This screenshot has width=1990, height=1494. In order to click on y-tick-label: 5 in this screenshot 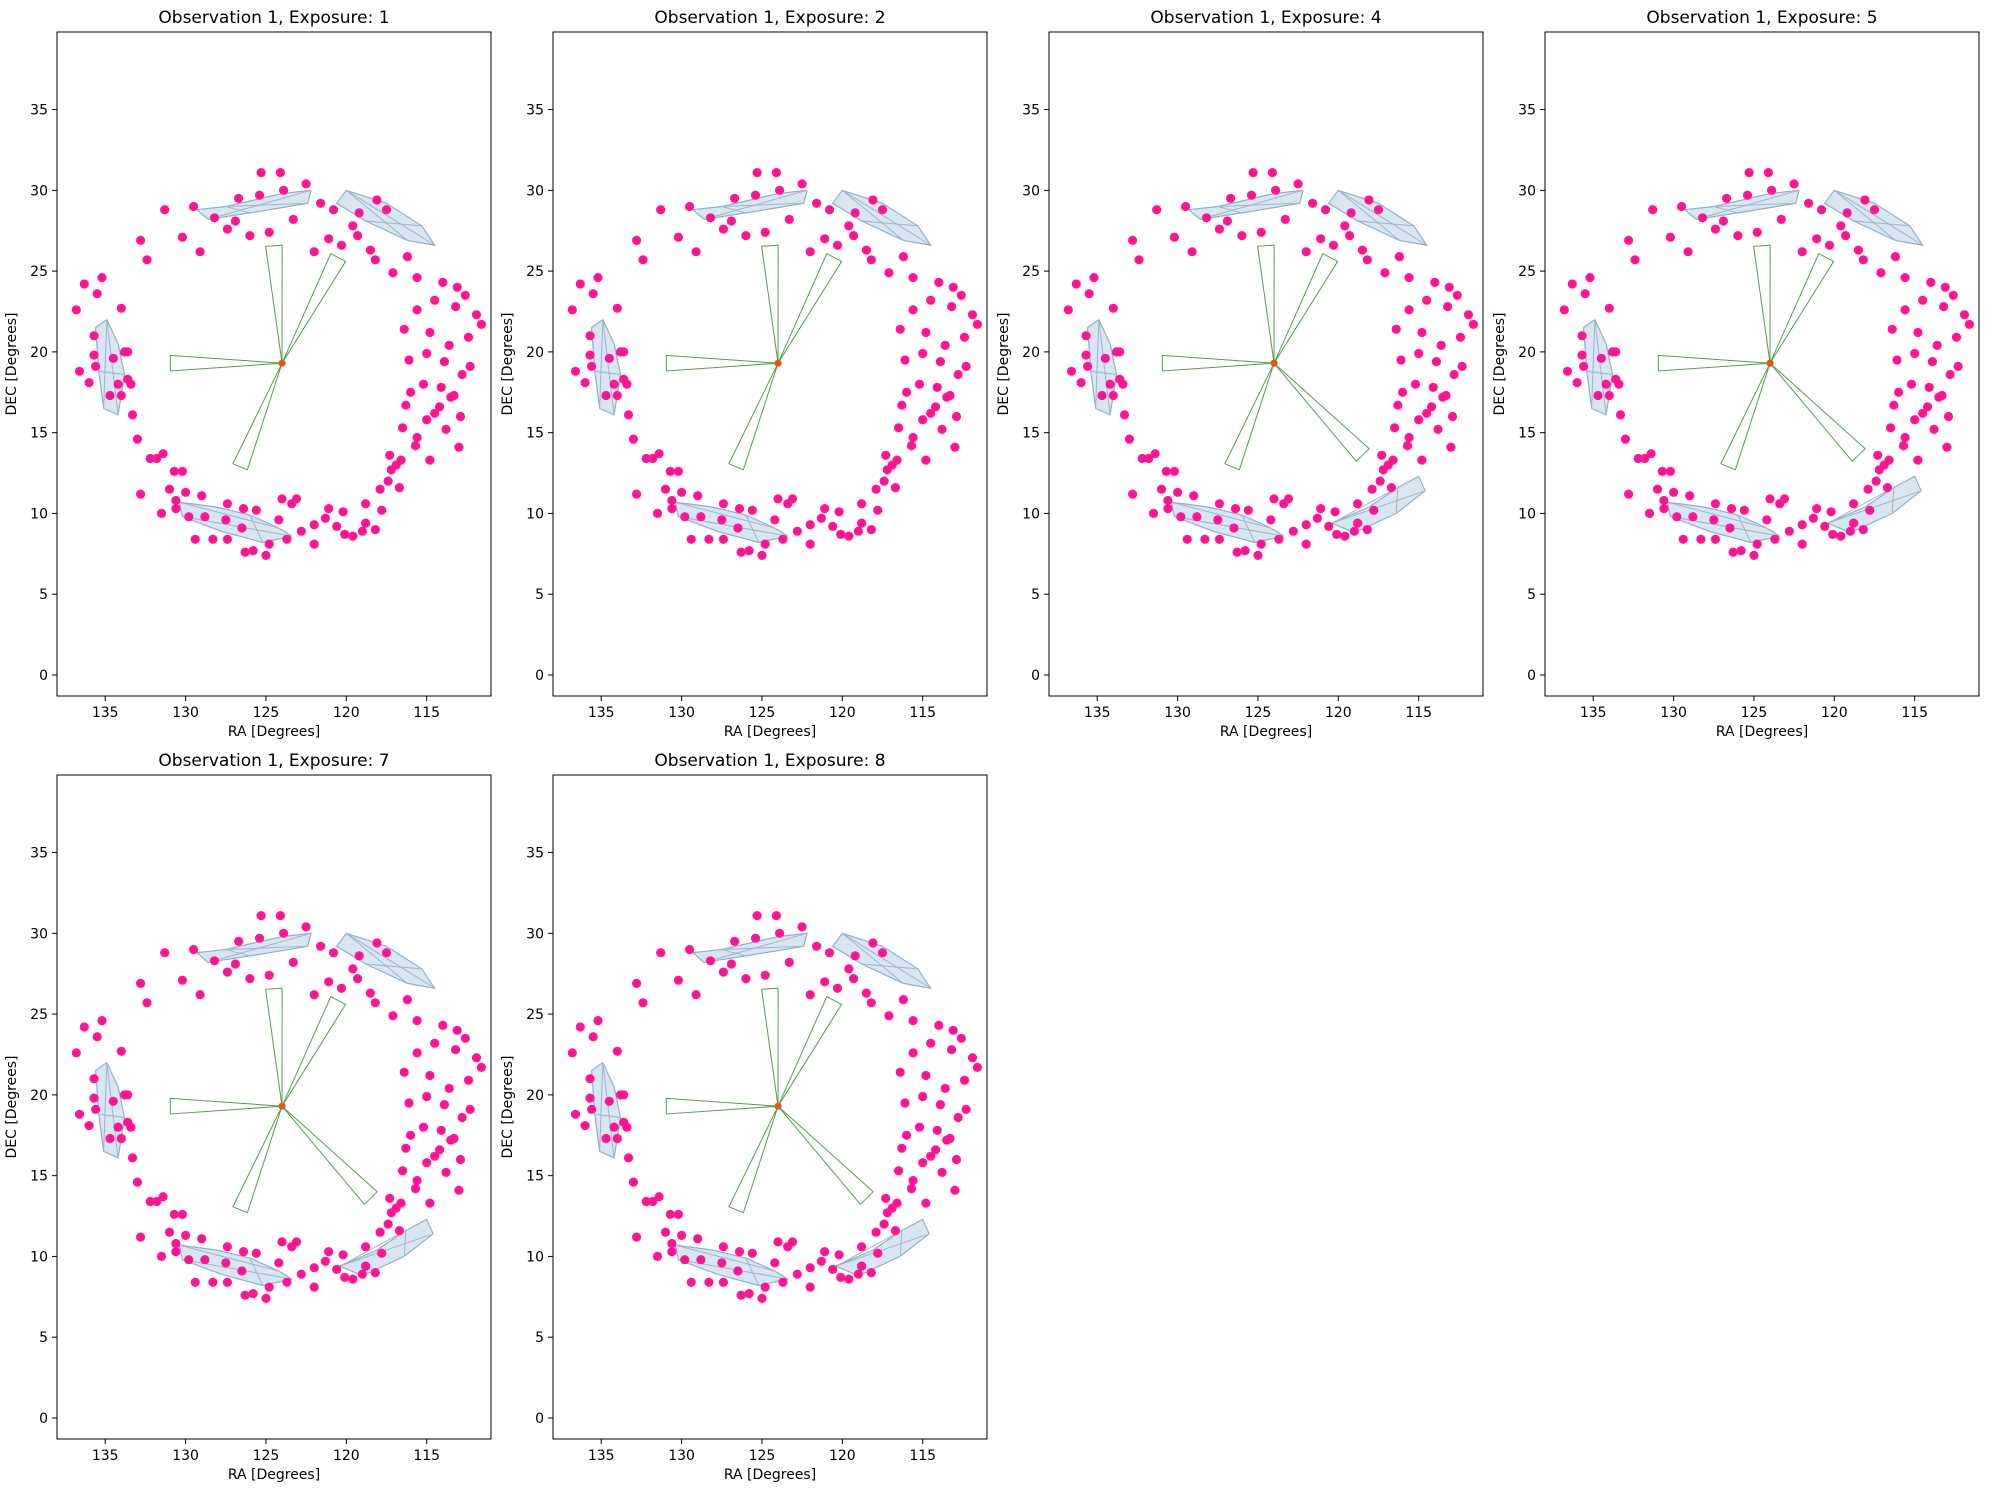, I will do `click(1531, 595)`.